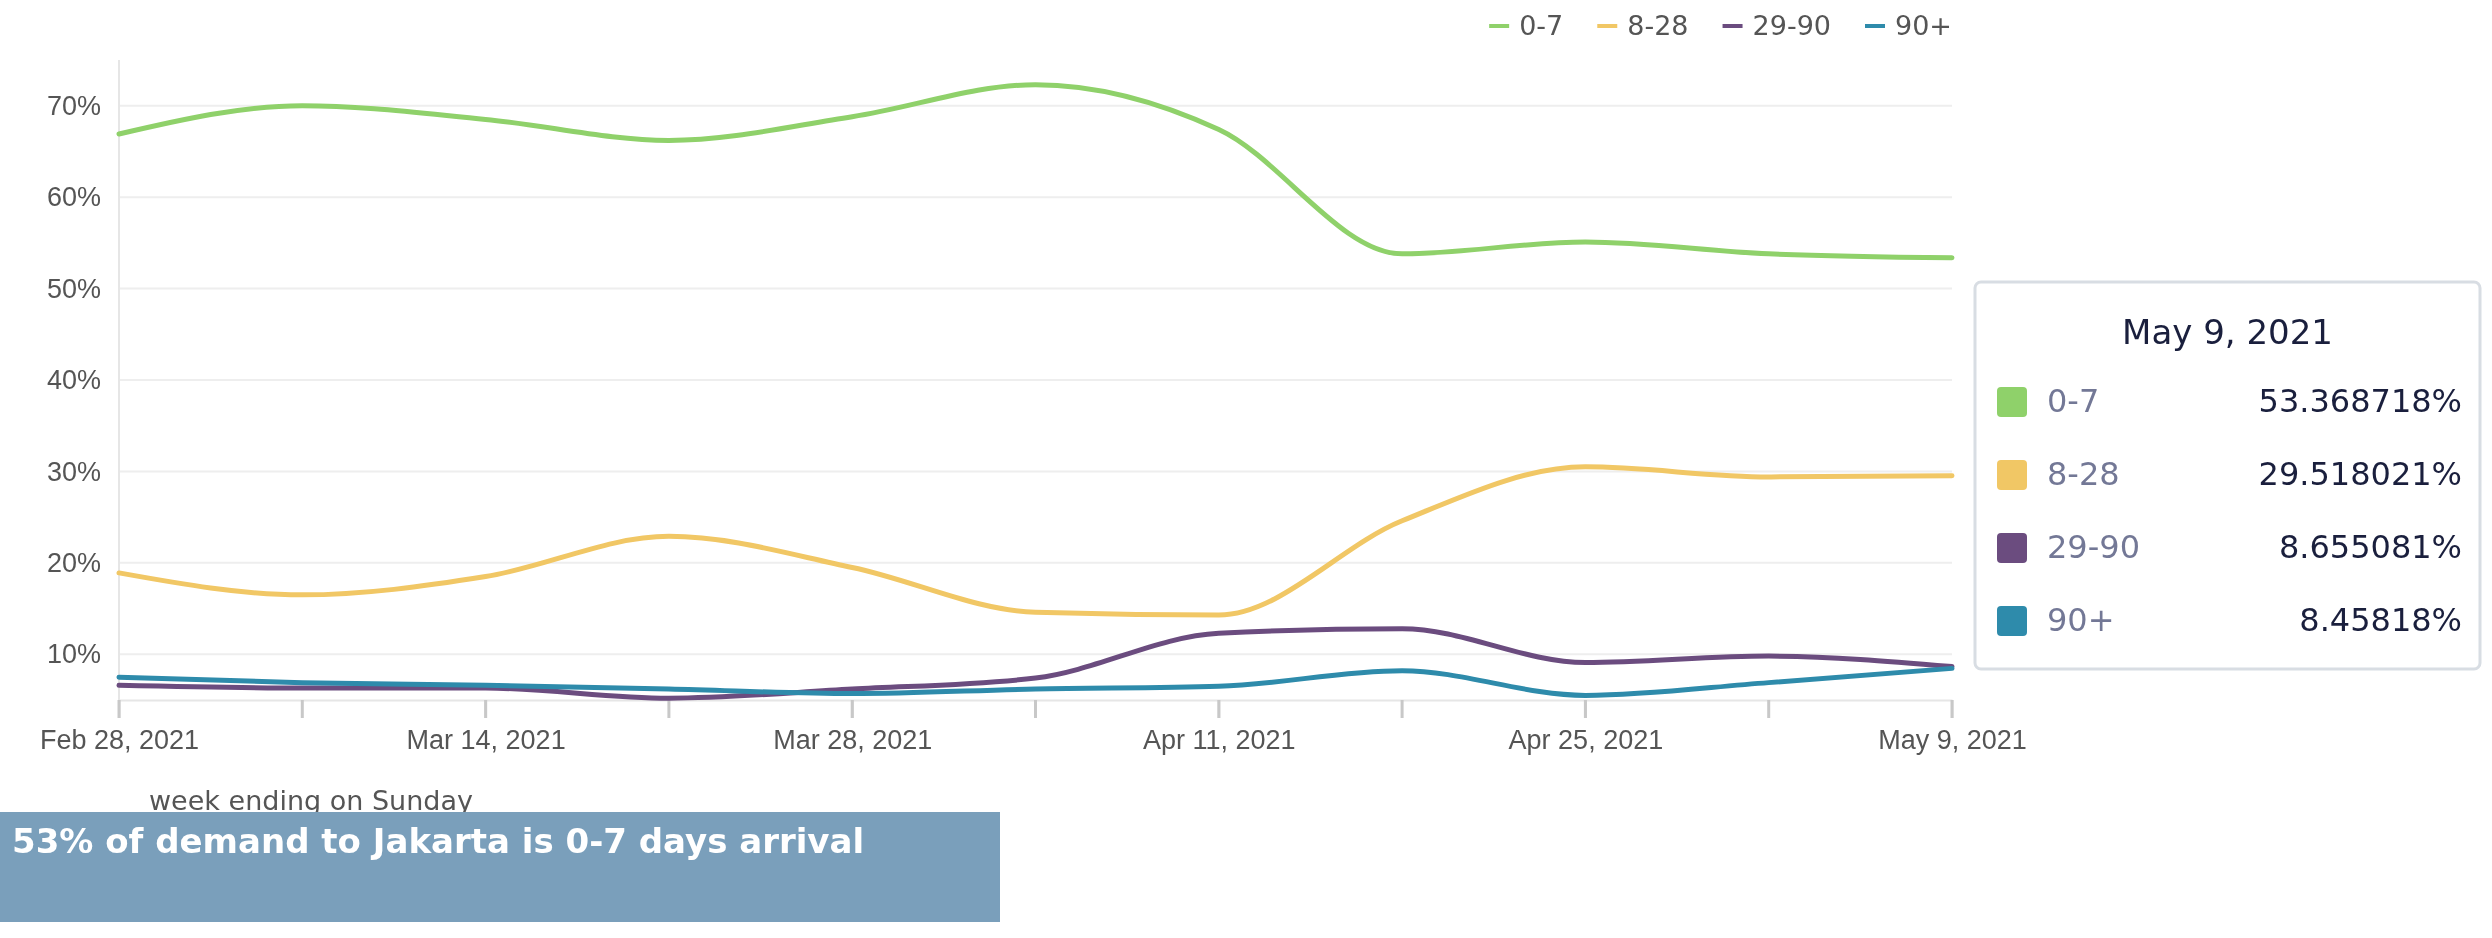 The image size is (2492, 938). Describe the element at coordinates (438, 841) in the screenshot. I see `text: 53% of demand to Jakarta is 0-7 days arrival` at that location.